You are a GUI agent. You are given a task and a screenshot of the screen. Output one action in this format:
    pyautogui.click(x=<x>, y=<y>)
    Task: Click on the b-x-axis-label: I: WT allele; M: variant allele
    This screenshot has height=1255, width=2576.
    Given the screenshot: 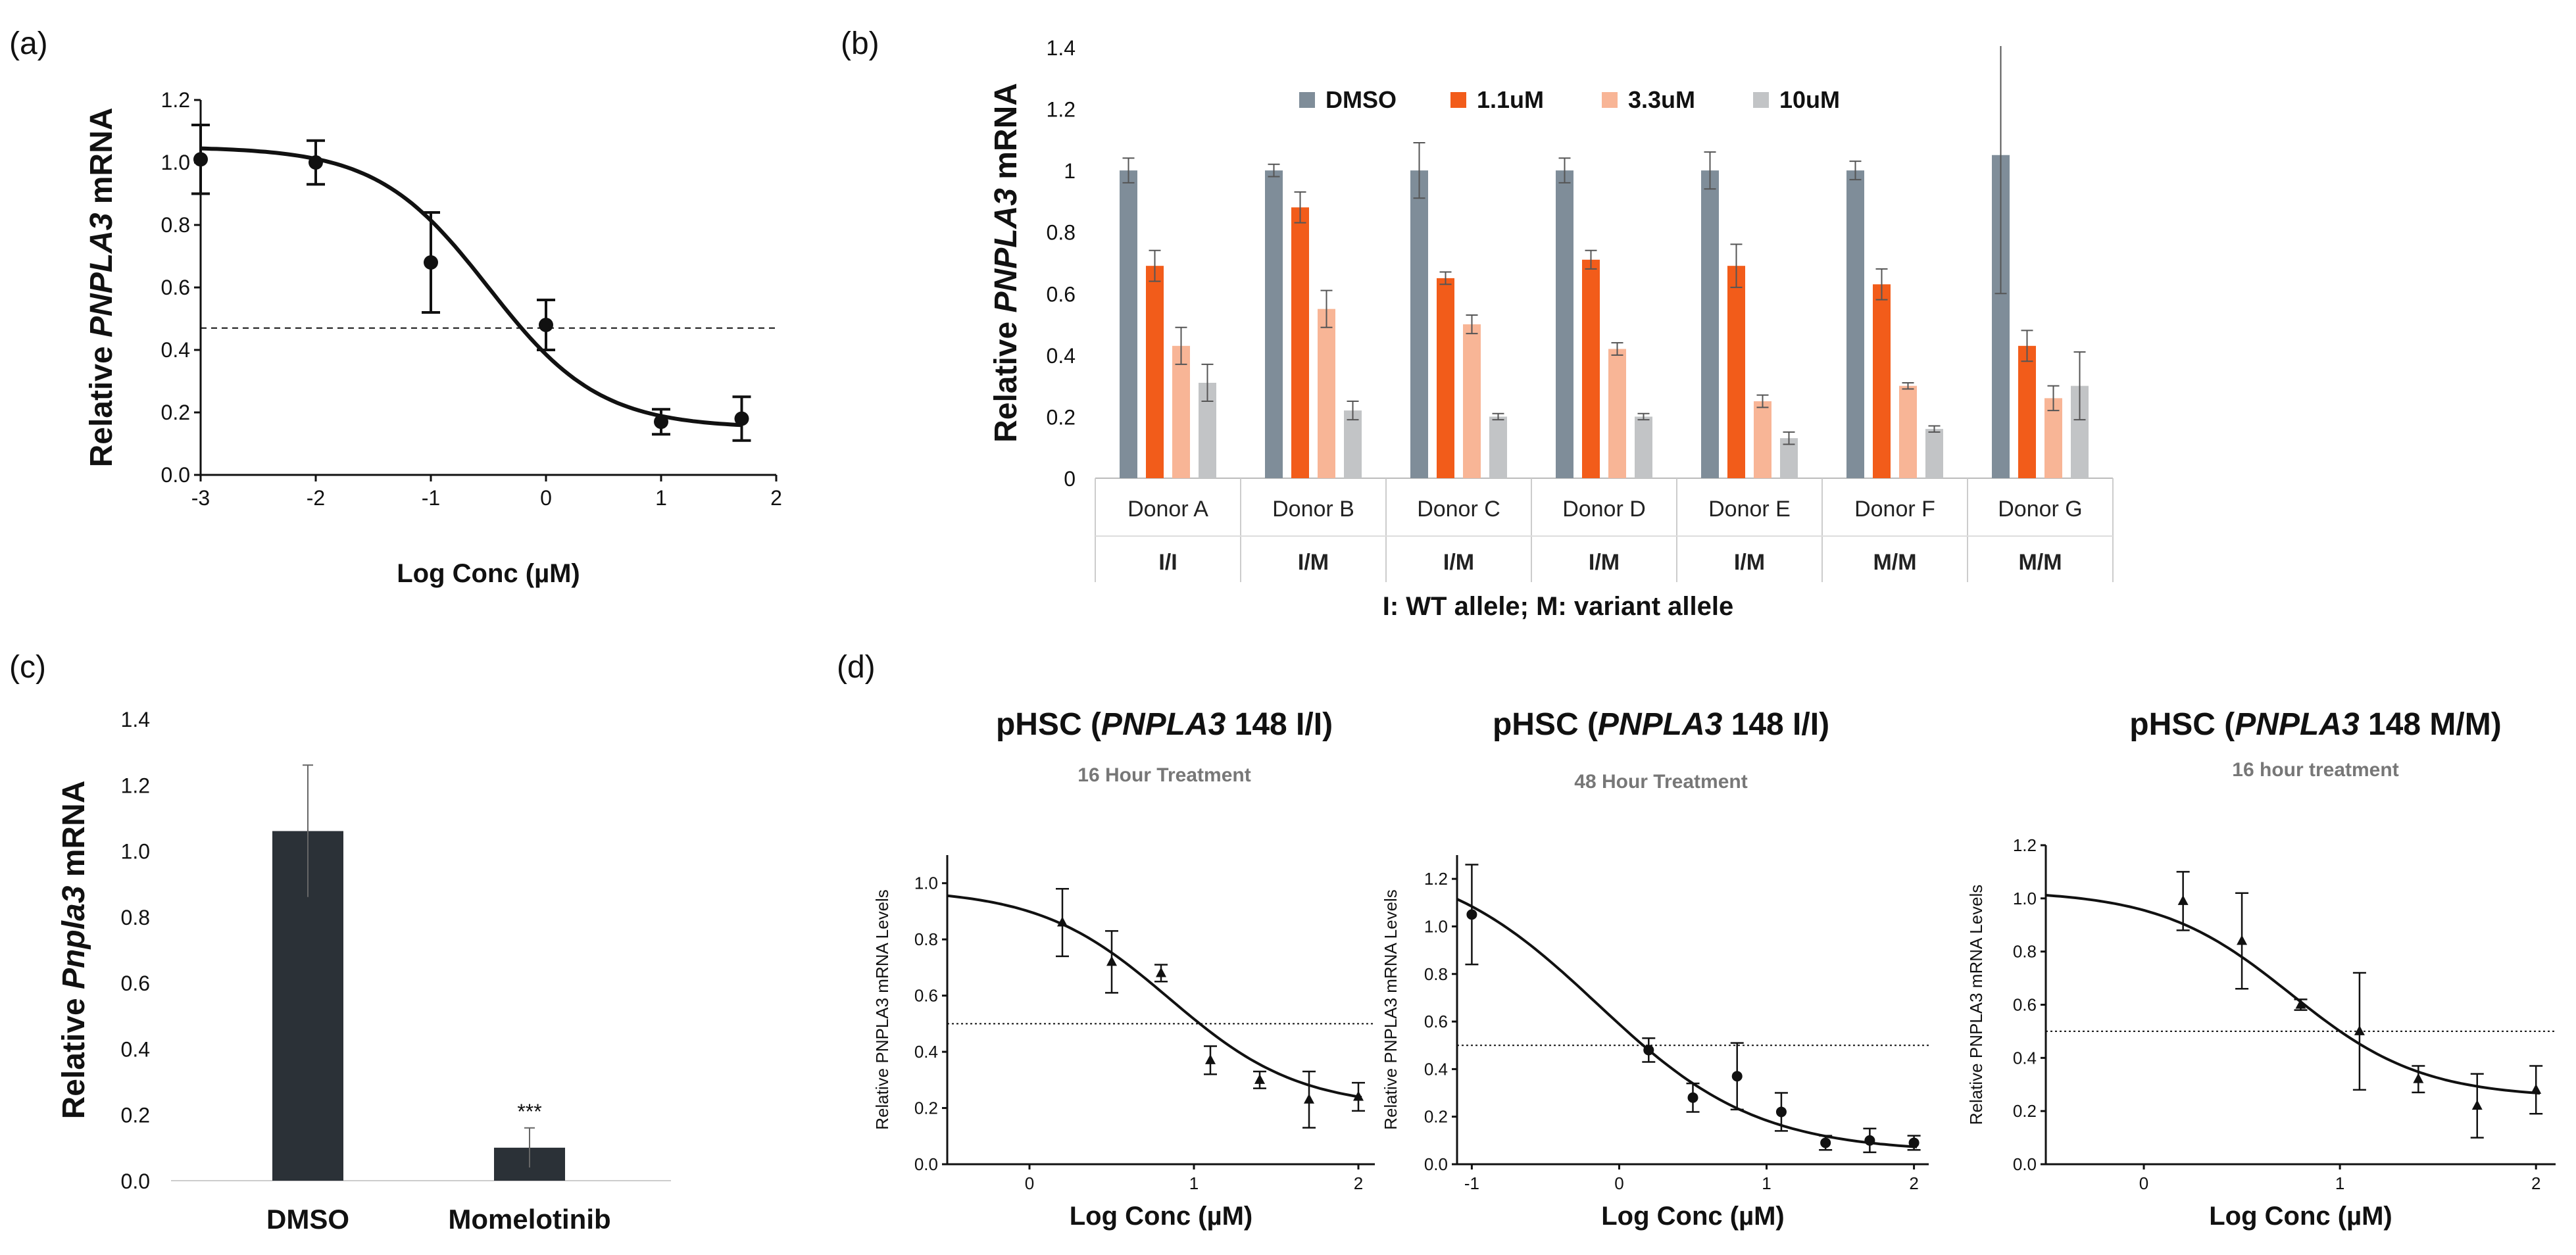 What is the action you would take?
    pyautogui.click(x=1558, y=606)
    